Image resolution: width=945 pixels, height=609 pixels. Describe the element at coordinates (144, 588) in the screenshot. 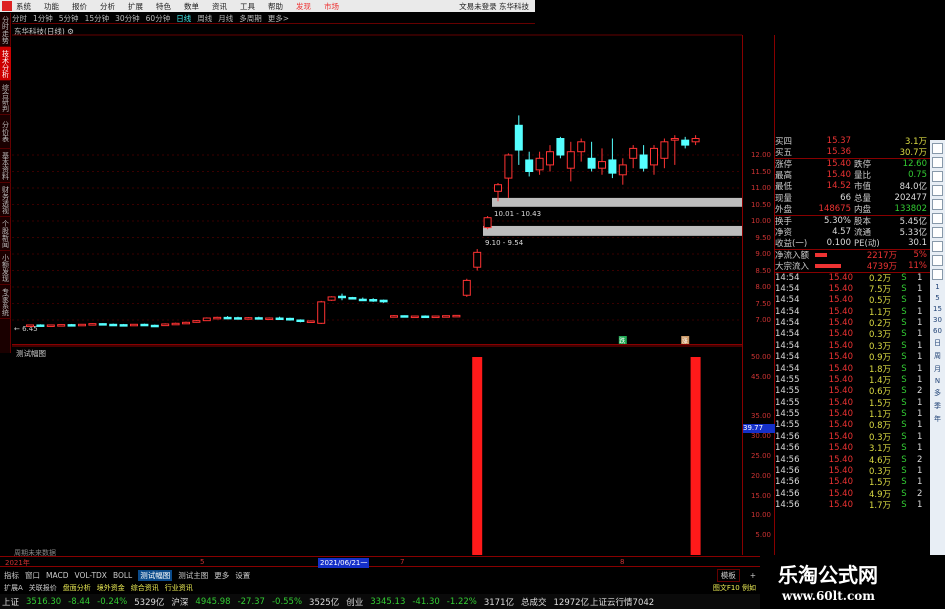

I see `ext-tab: 综合资讯` at that location.